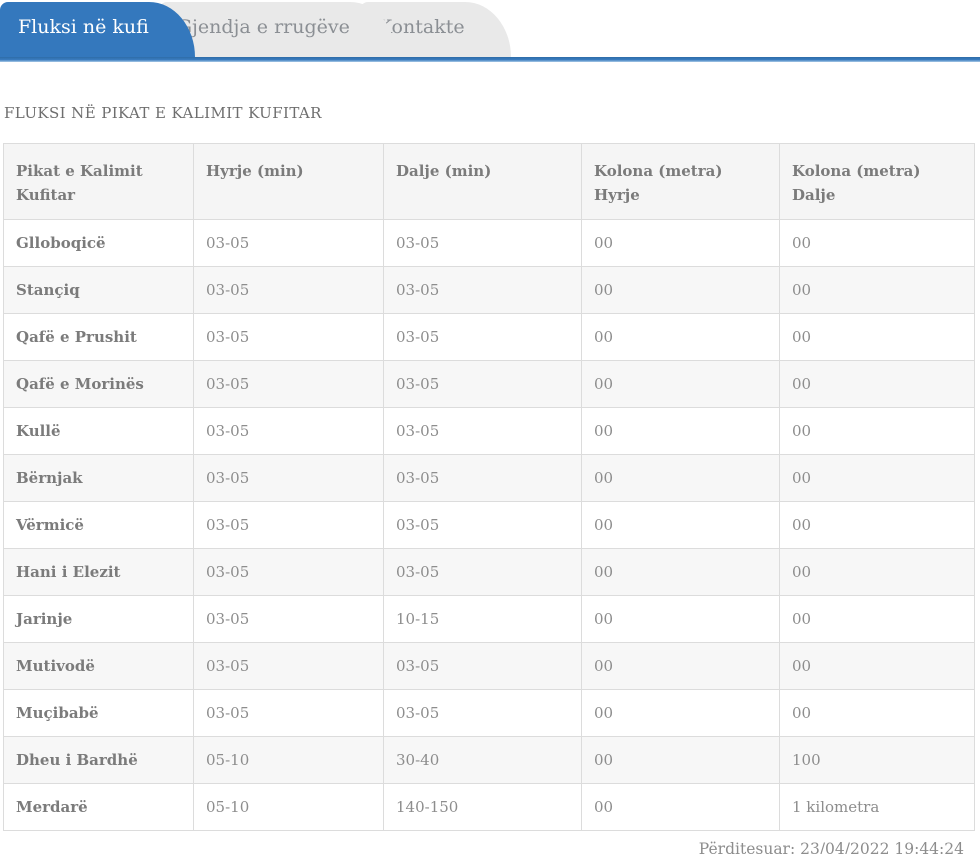  I want to click on crossing-name-cell: Merdarë, so click(98, 807).